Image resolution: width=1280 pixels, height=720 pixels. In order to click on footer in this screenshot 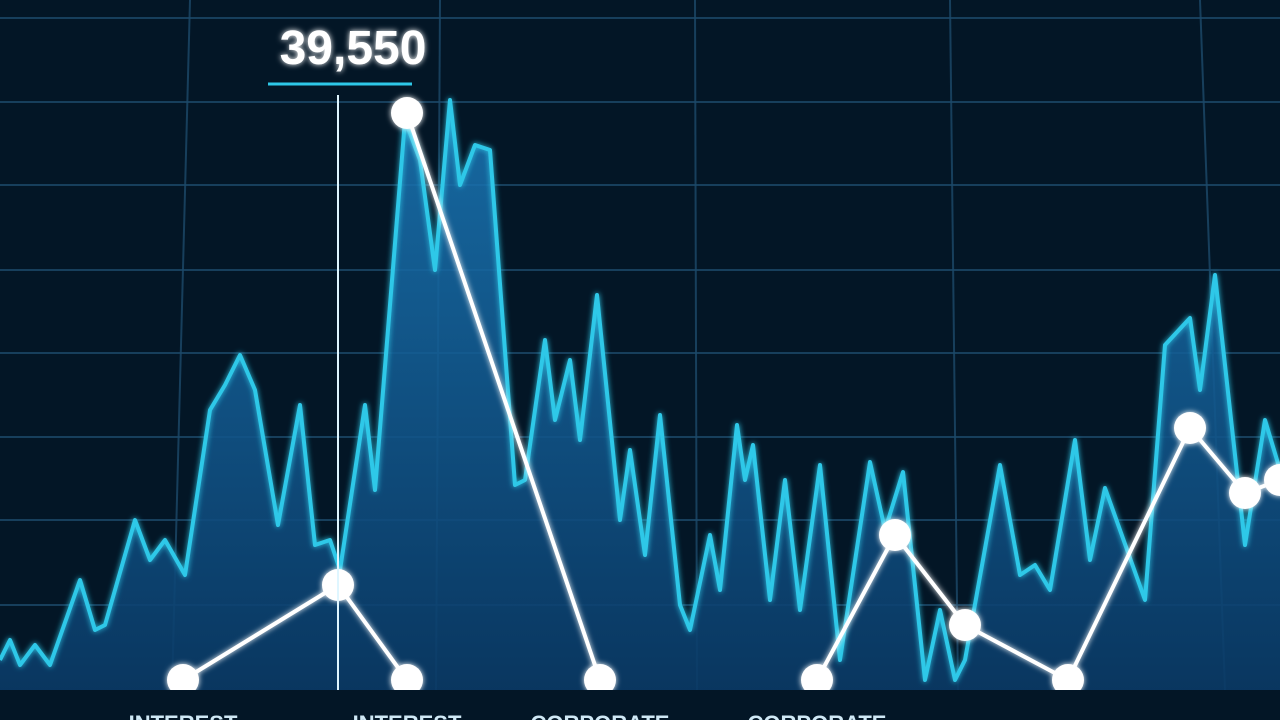, I will do `click(640, 705)`.